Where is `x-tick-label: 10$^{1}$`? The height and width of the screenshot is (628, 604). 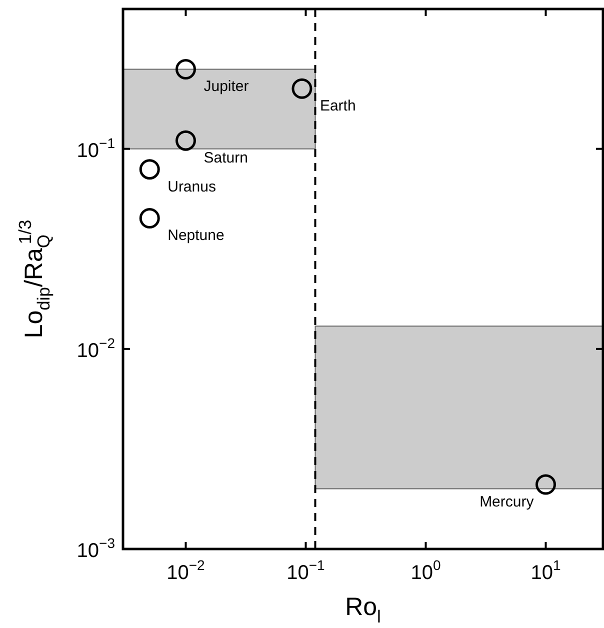
x-tick-label: 10$^{1}$ is located at coordinates (545, 570).